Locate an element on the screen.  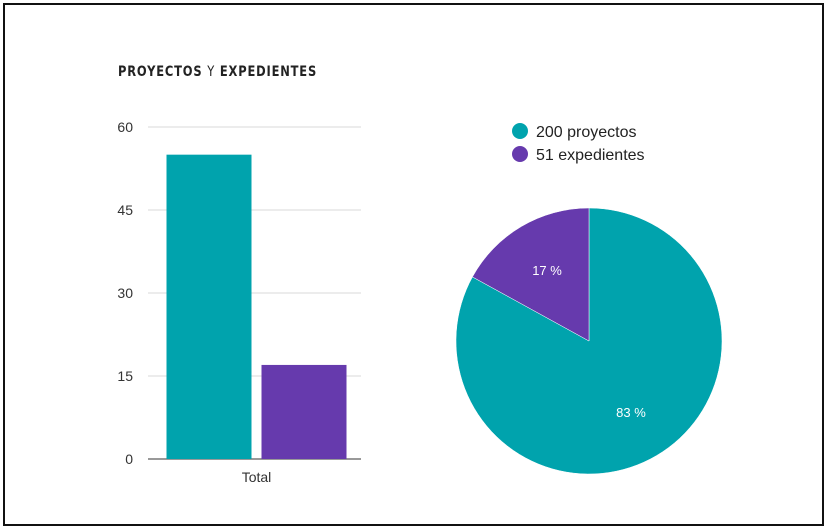
title-part-1: PROYECTOS is located at coordinates (160, 72).